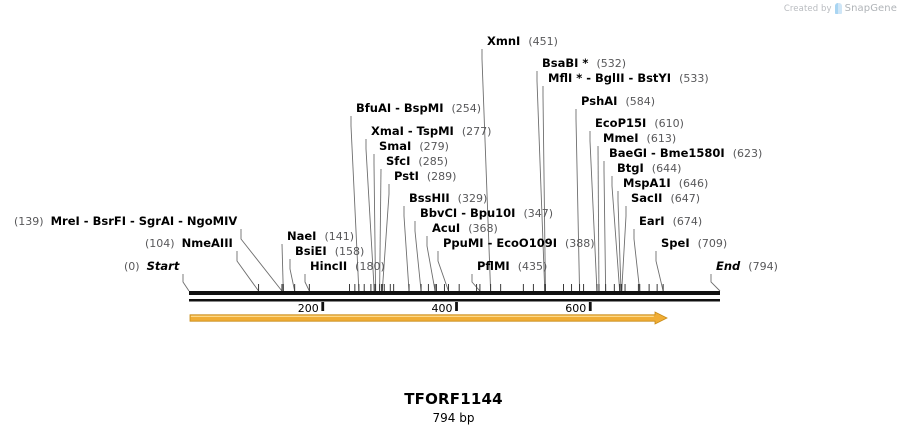 This screenshot has height=430, width=907. I want to click on enzyme-position: (104), so click(160, 243).